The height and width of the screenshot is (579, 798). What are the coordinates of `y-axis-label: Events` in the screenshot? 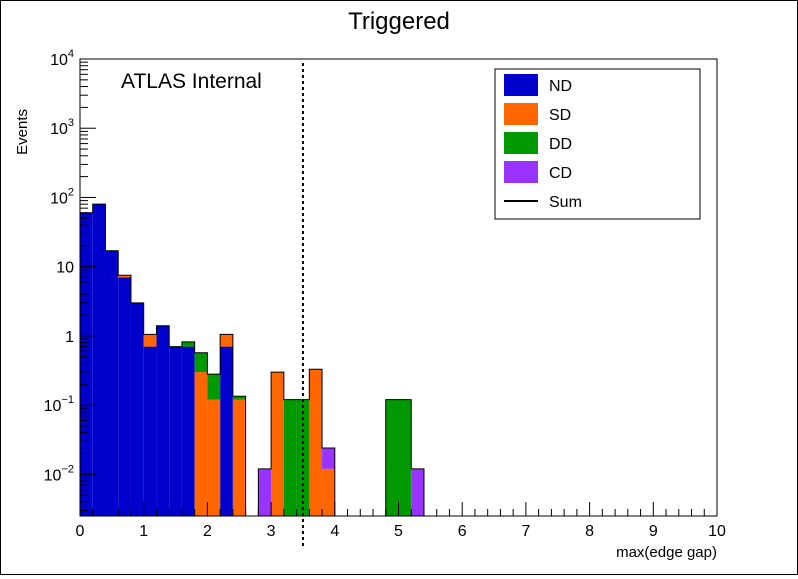 It's located at (22, 132).